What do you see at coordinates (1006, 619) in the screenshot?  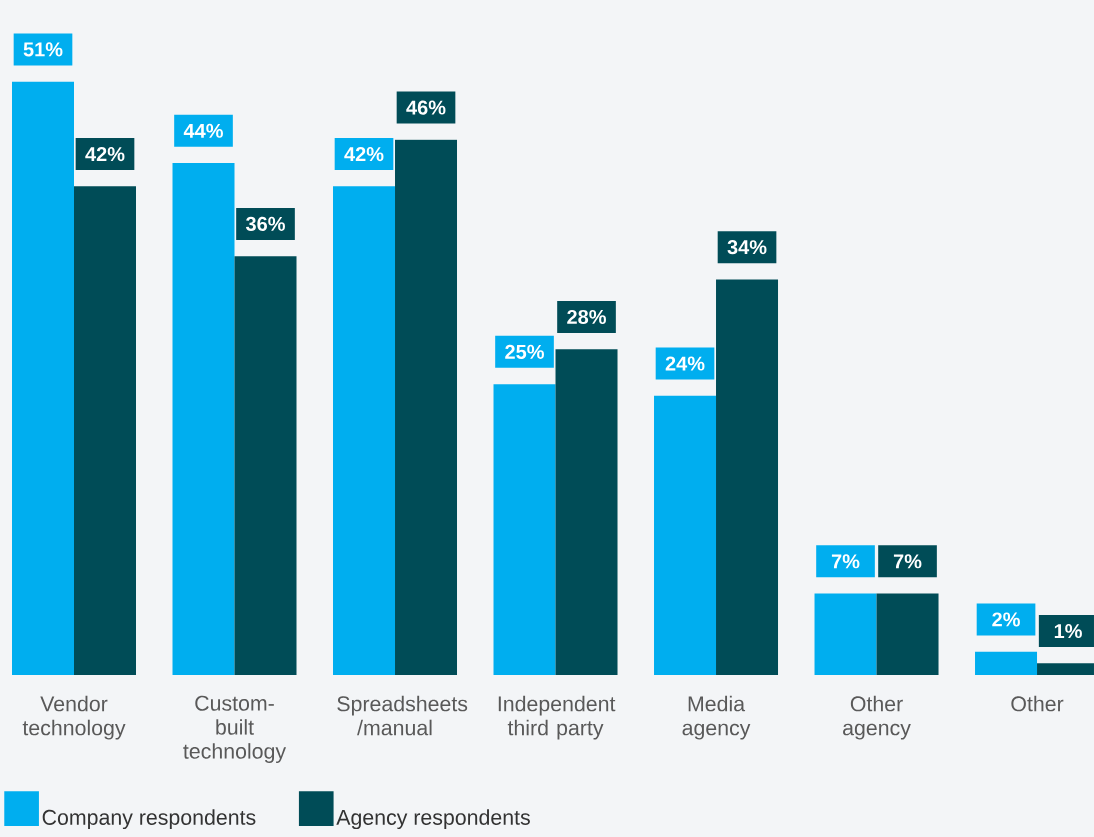 I see `data-label: 2%` at bounding box center [1006, 619].